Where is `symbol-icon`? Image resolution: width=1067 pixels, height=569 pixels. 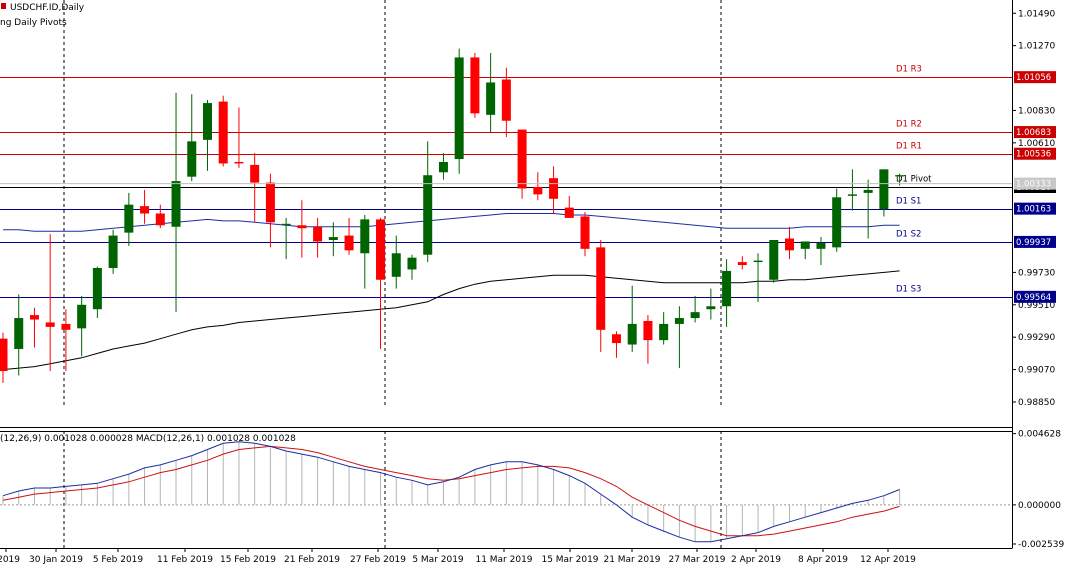
symbol-icon is located at coordinates (3, 6).